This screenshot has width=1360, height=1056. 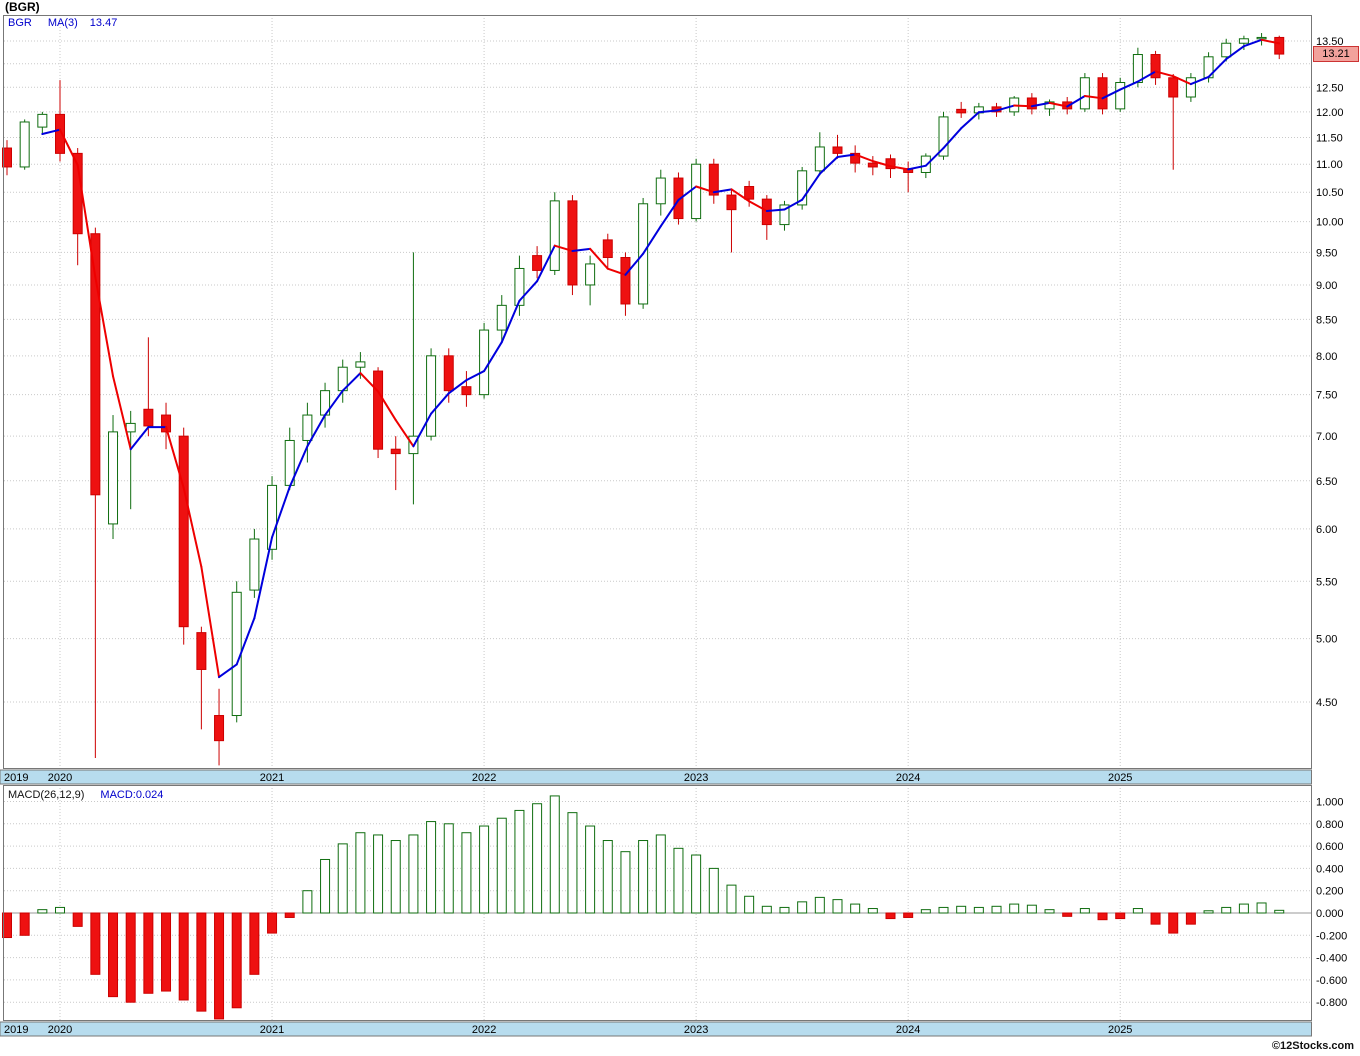 I want to click on x-axis-year-label: 2020, so click(x=60, y=1030).